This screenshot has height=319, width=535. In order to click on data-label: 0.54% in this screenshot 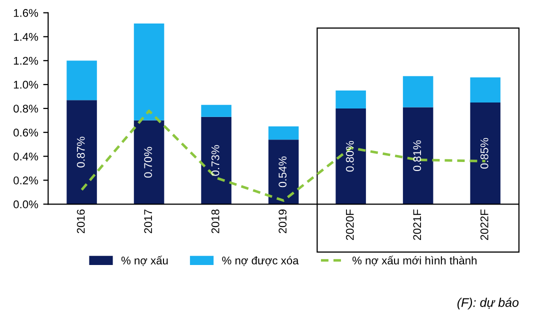, I will do `click(282, 172)`.